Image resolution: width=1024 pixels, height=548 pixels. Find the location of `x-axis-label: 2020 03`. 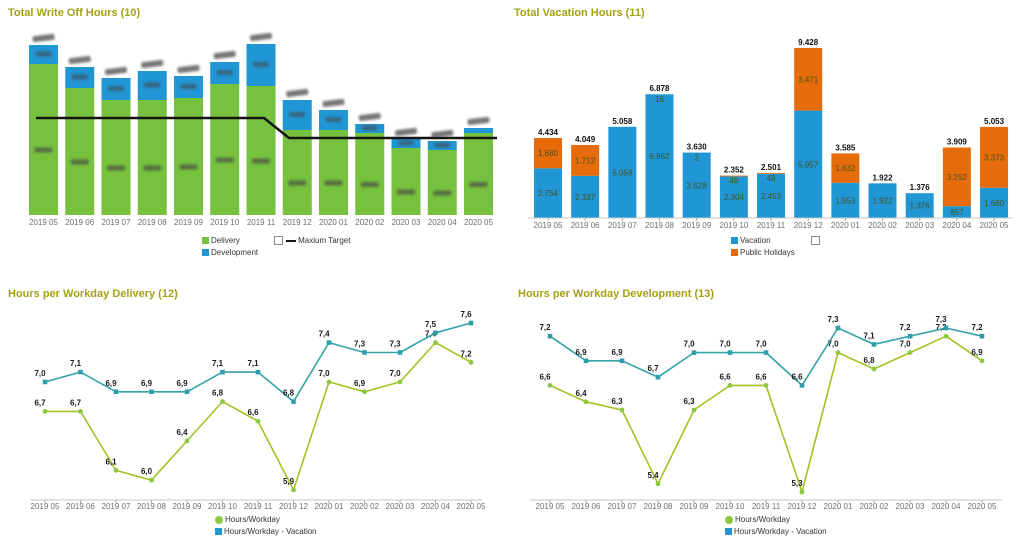

x-axis-label: 2020 03 is located at coordinates (919, 225).